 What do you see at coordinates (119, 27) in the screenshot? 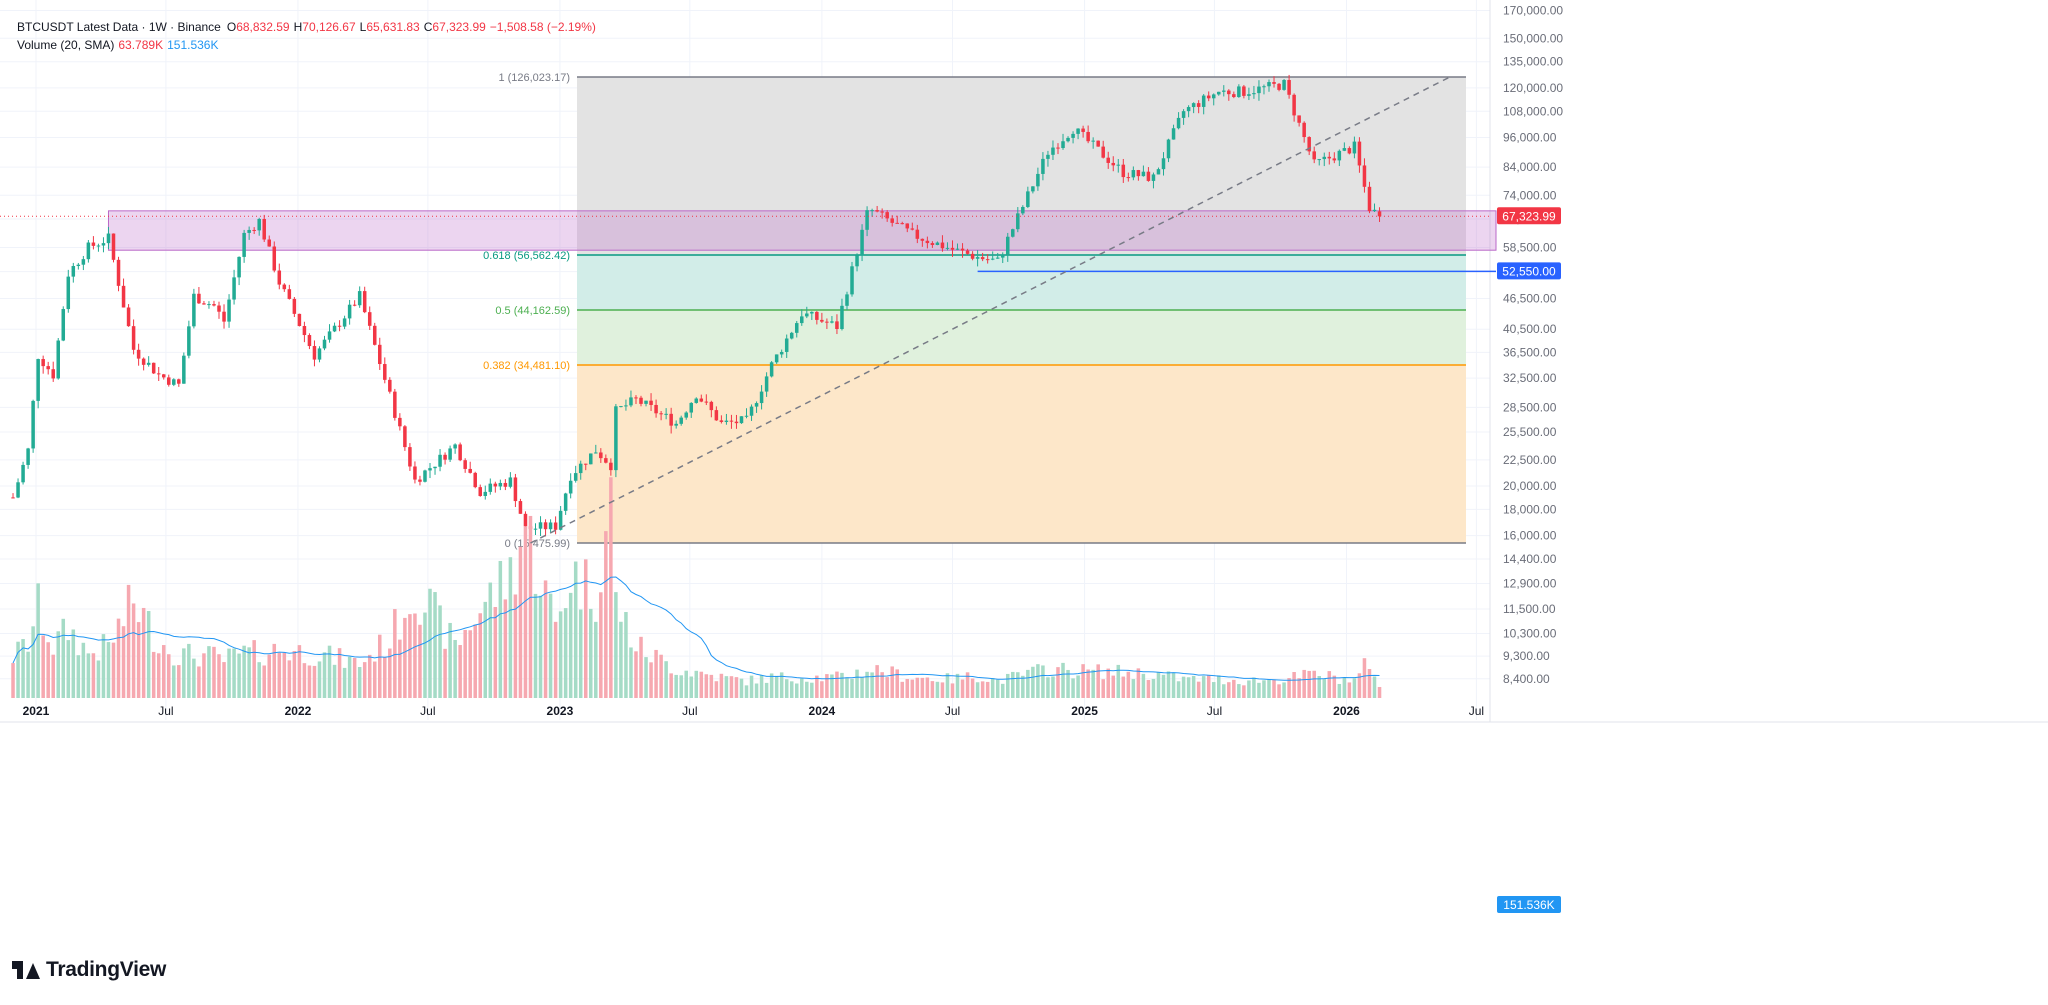
I see `symbol-title: BTCUSDT Latest Data · 1W · Binance` at bounding box center [119, 27].